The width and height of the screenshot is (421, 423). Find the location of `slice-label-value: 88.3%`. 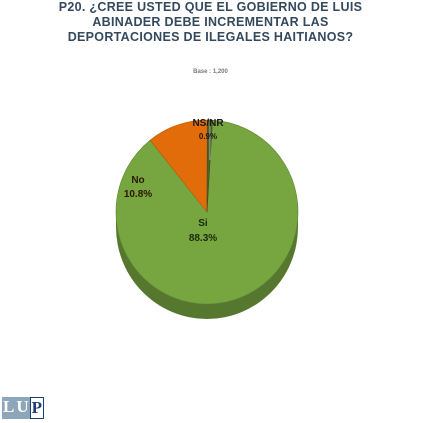

slice-label-value: 88.3% is located at coordinates (203, 238).